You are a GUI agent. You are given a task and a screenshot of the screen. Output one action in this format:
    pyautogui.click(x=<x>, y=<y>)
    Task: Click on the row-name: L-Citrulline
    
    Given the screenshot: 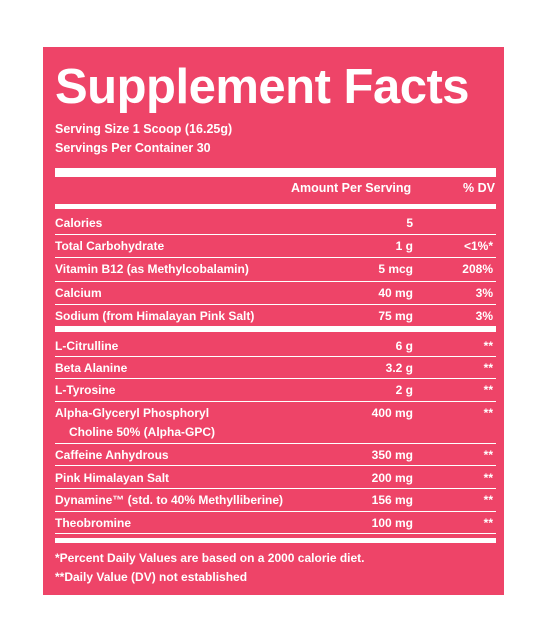 What is the action you would take?
    pyautogui.click(x=87, y=346)
    